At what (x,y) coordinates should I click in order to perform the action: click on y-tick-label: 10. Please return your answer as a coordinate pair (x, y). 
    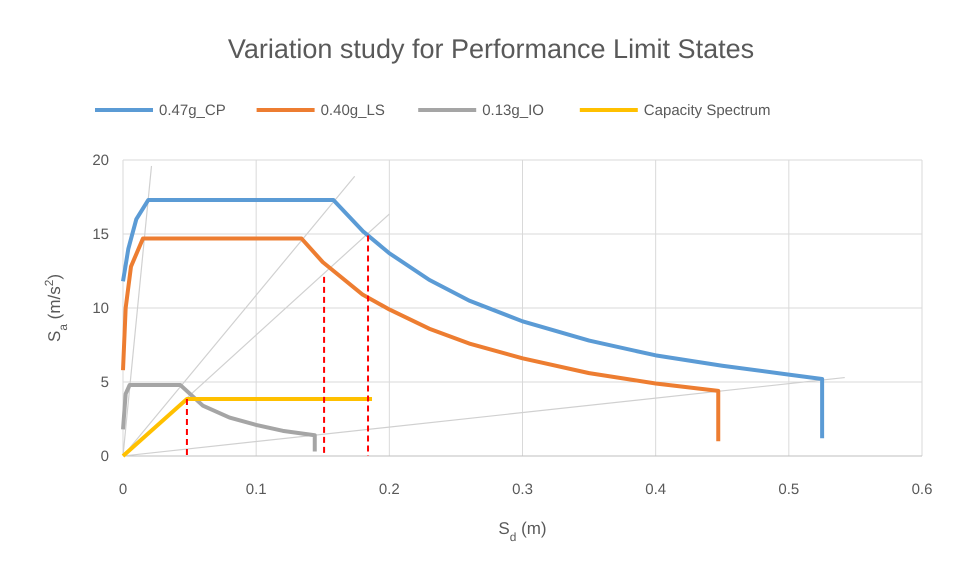
    Looking at the image, I should click on (100, 308).